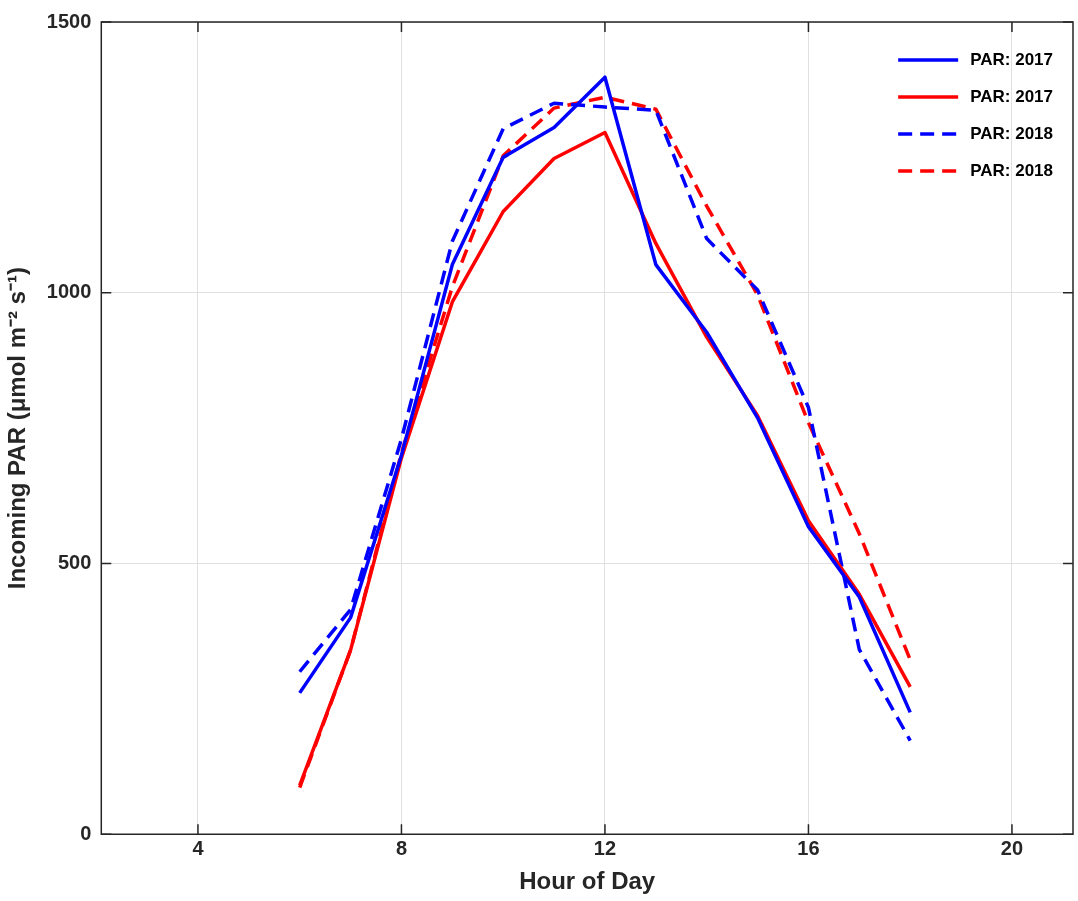  What do you see at coordinates (1012, 847) in the screenshot?
I see `x-tick-label: 20` at bounding box center [1012, 847].